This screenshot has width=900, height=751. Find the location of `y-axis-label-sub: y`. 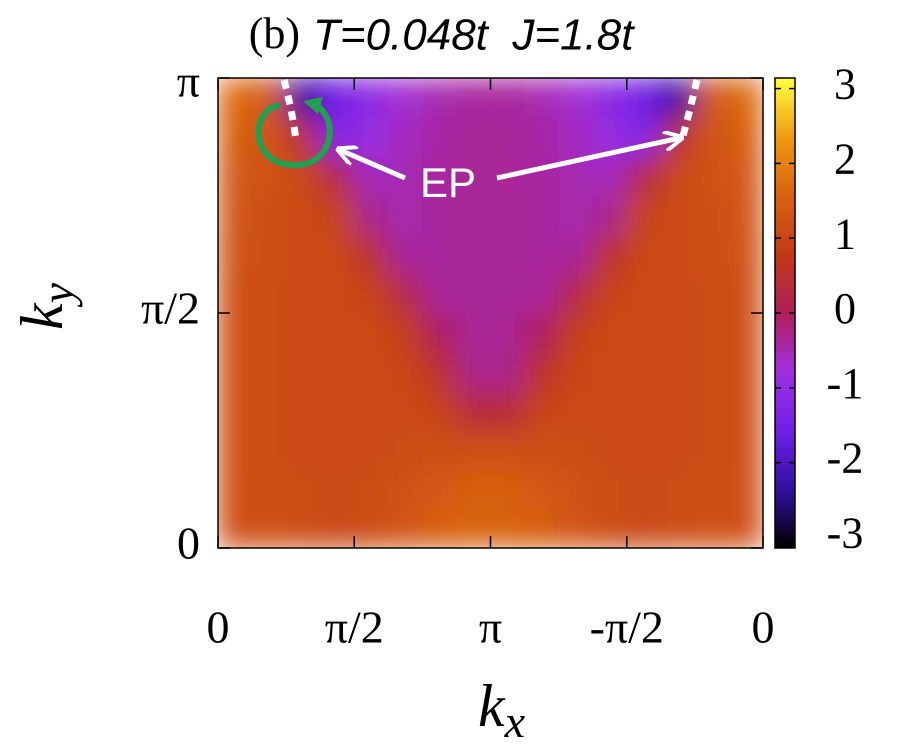

y-axis-label-sub: y is located at coordinates (57, 294).